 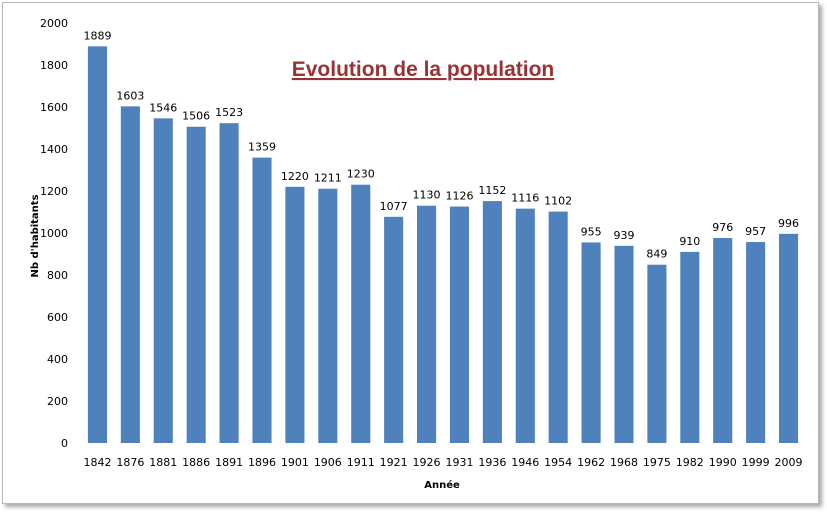 What do you see at coordinates (723, 462) in the screenshot?
I see `x-tick-label: 1990` at bounding box center [723, 462].